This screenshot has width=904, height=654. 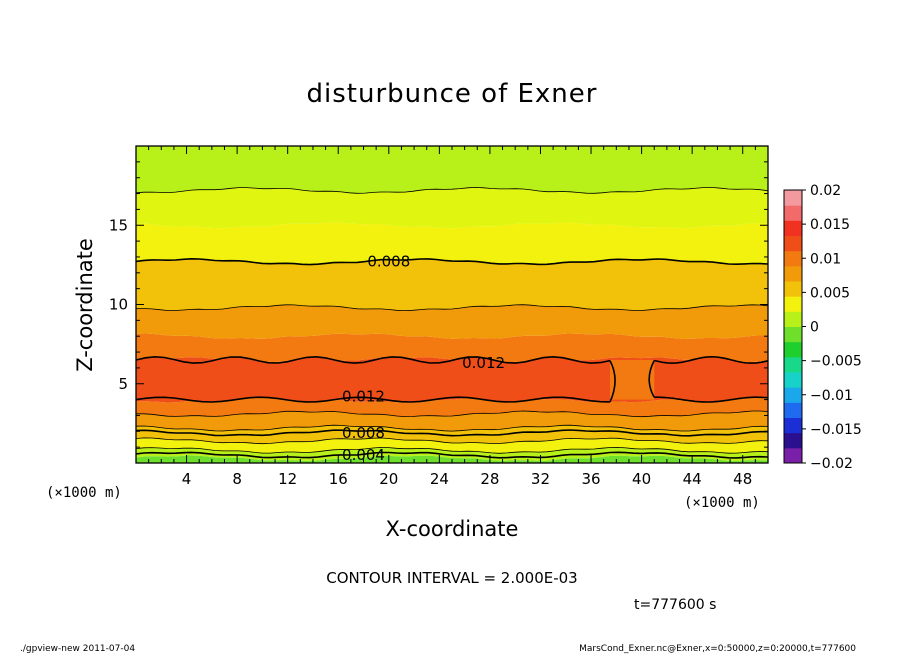 What do you see at coordinates (123, 384) in the screenshot?
I see `y-tick-label: 5` at bounding box center [123, 384].